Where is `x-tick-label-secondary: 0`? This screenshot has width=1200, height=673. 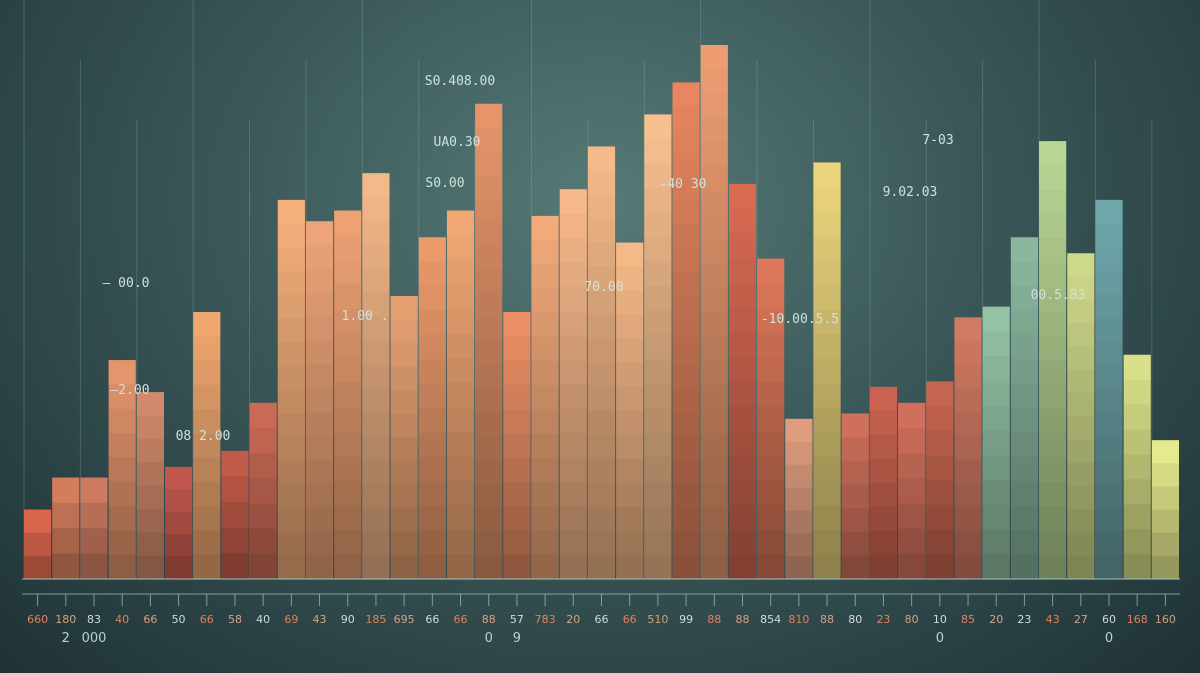 x-tick-label-secondary: 0 is located at coordinates (940, 638).